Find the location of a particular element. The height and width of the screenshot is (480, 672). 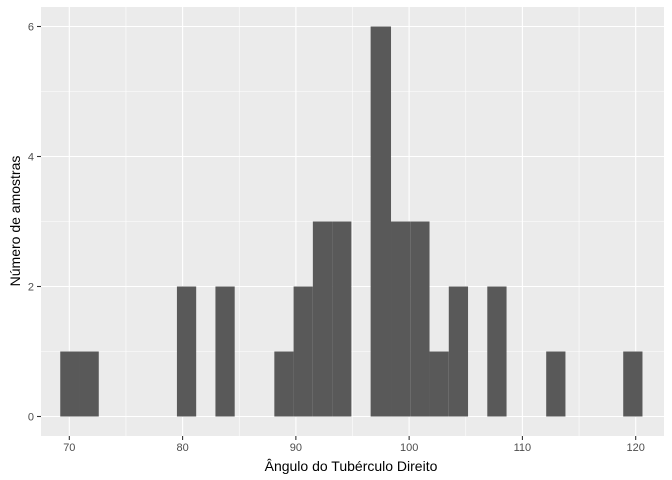

x-axis-ticks: 70 80 90 100 110 120 is located at coordinates (354, 445).